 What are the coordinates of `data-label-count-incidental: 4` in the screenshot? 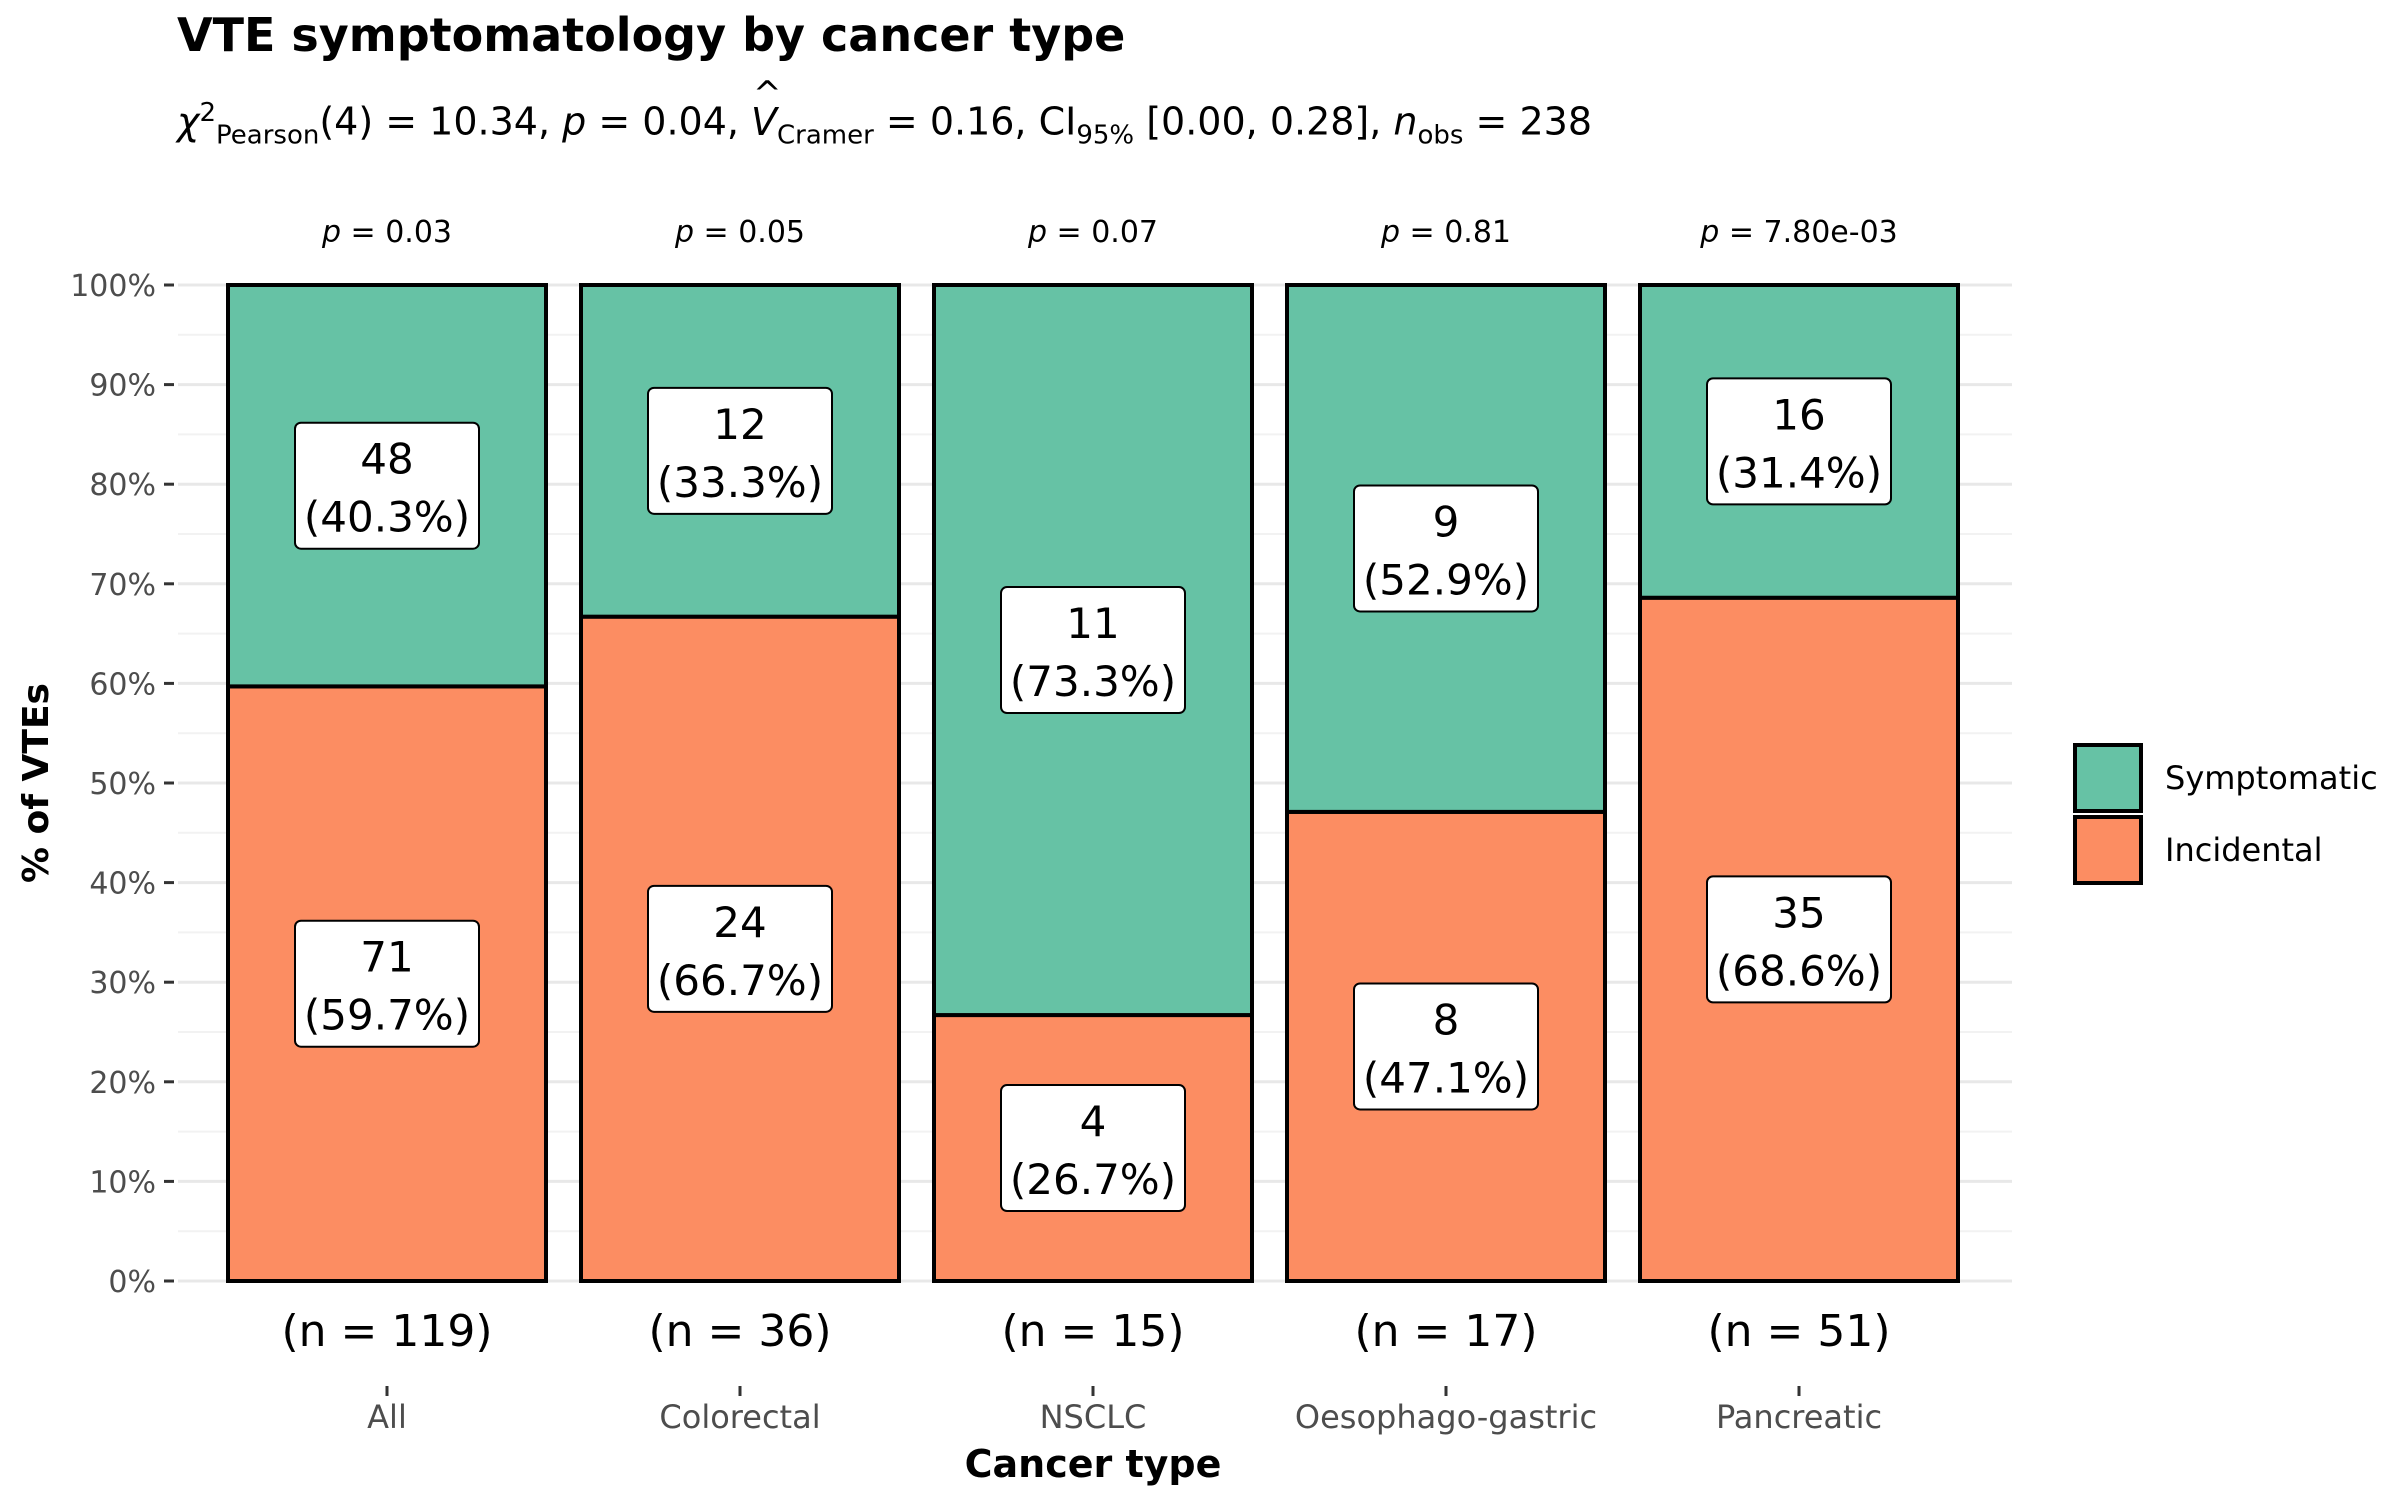 It's located at (1093, 1121).